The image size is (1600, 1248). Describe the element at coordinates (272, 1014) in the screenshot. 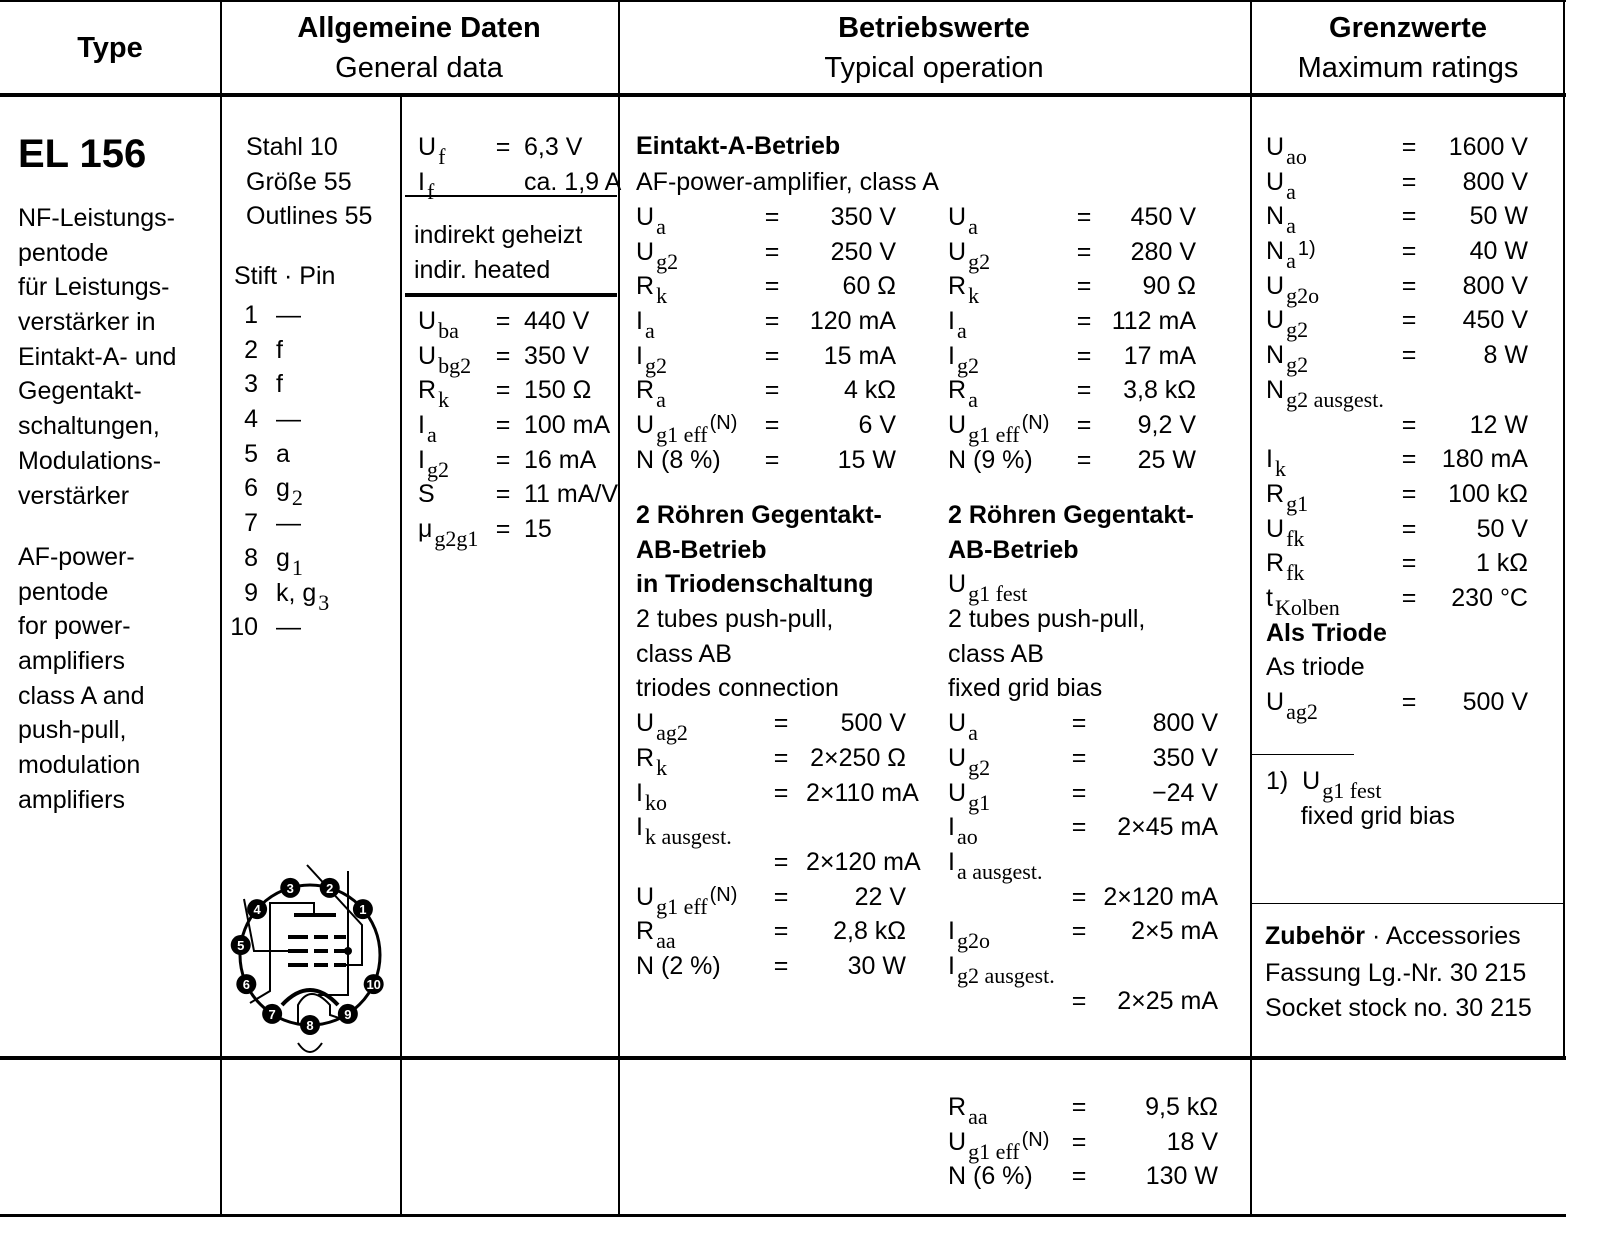

I see `pin-dot-label: 7` at that location.